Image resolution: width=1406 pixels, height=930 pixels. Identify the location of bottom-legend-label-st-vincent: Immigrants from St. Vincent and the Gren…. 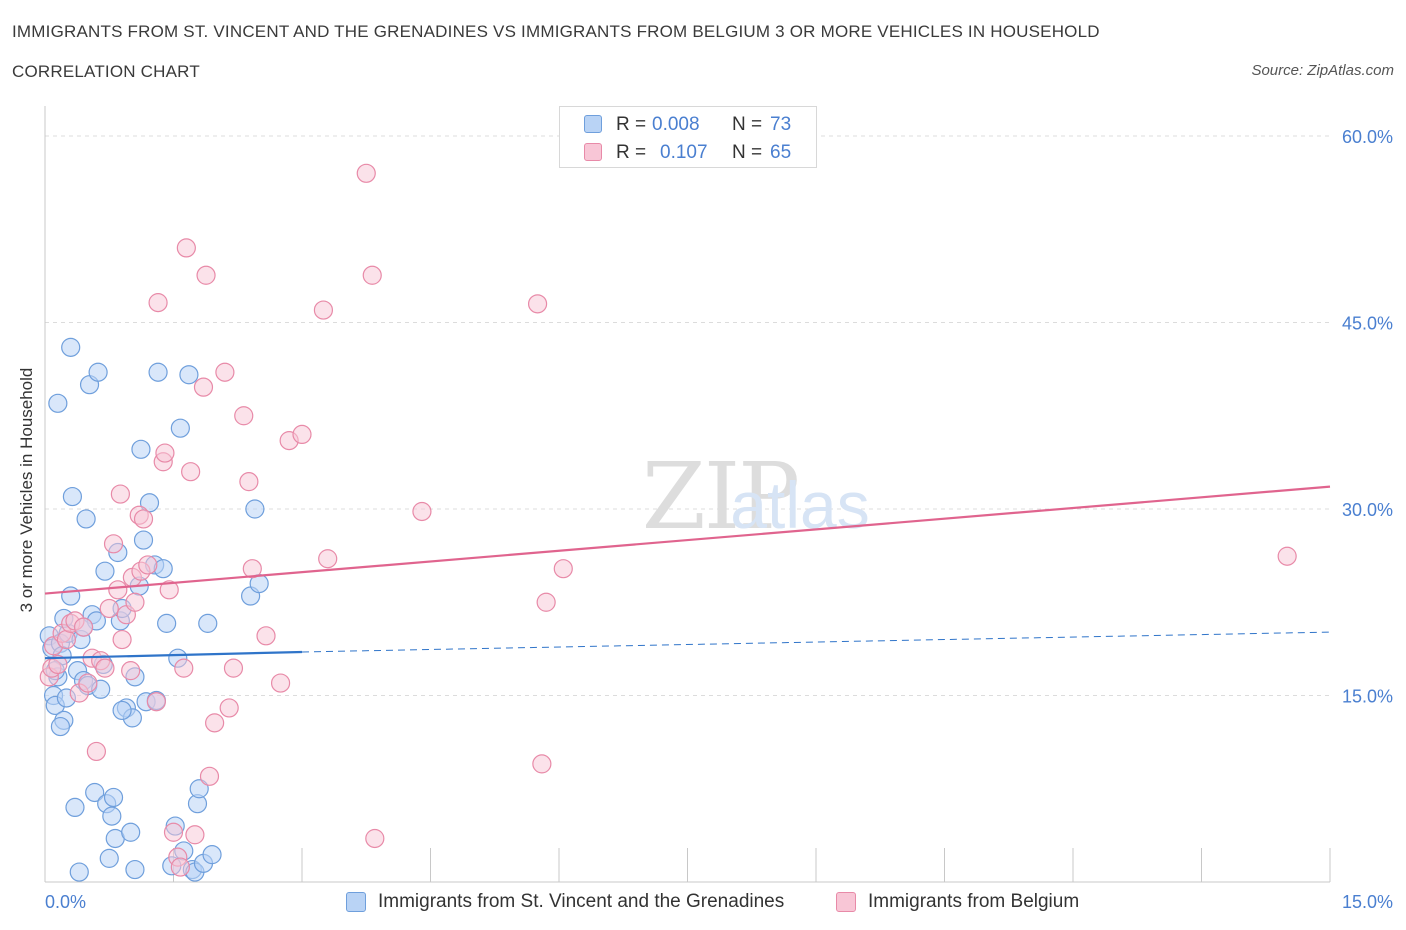
(581, 901).